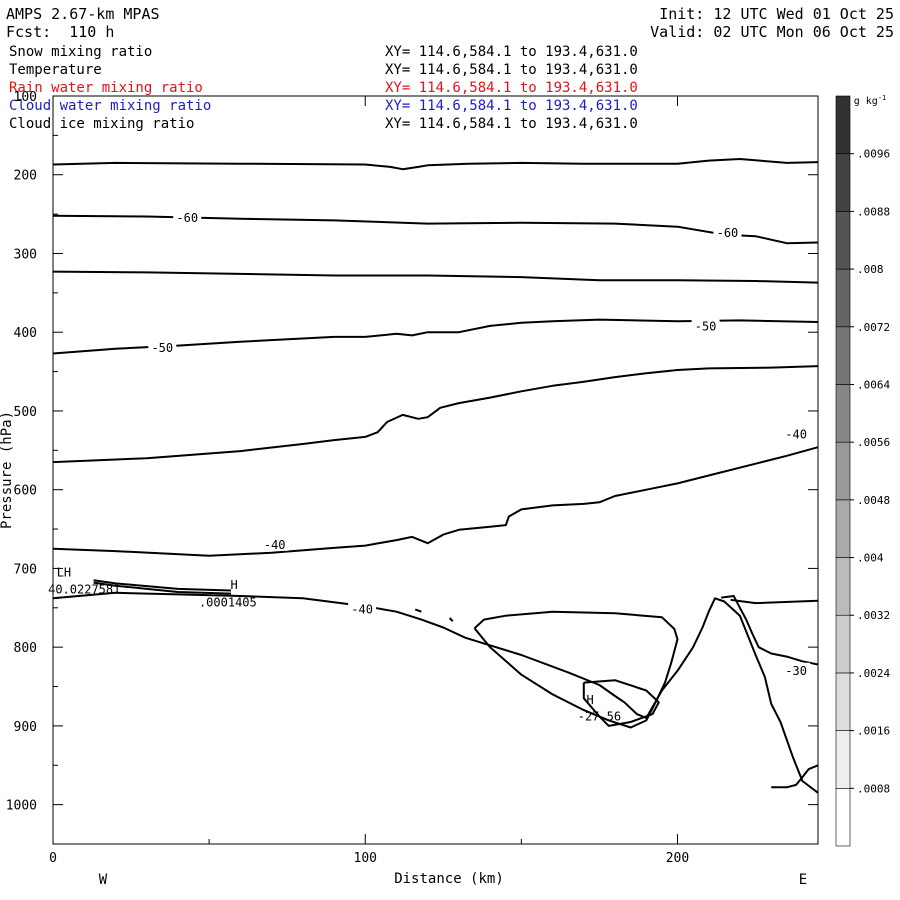 Image resolution: width=900 pixels, height=900 pixels. I want to click on contour-label: -30, so click(796, 671).